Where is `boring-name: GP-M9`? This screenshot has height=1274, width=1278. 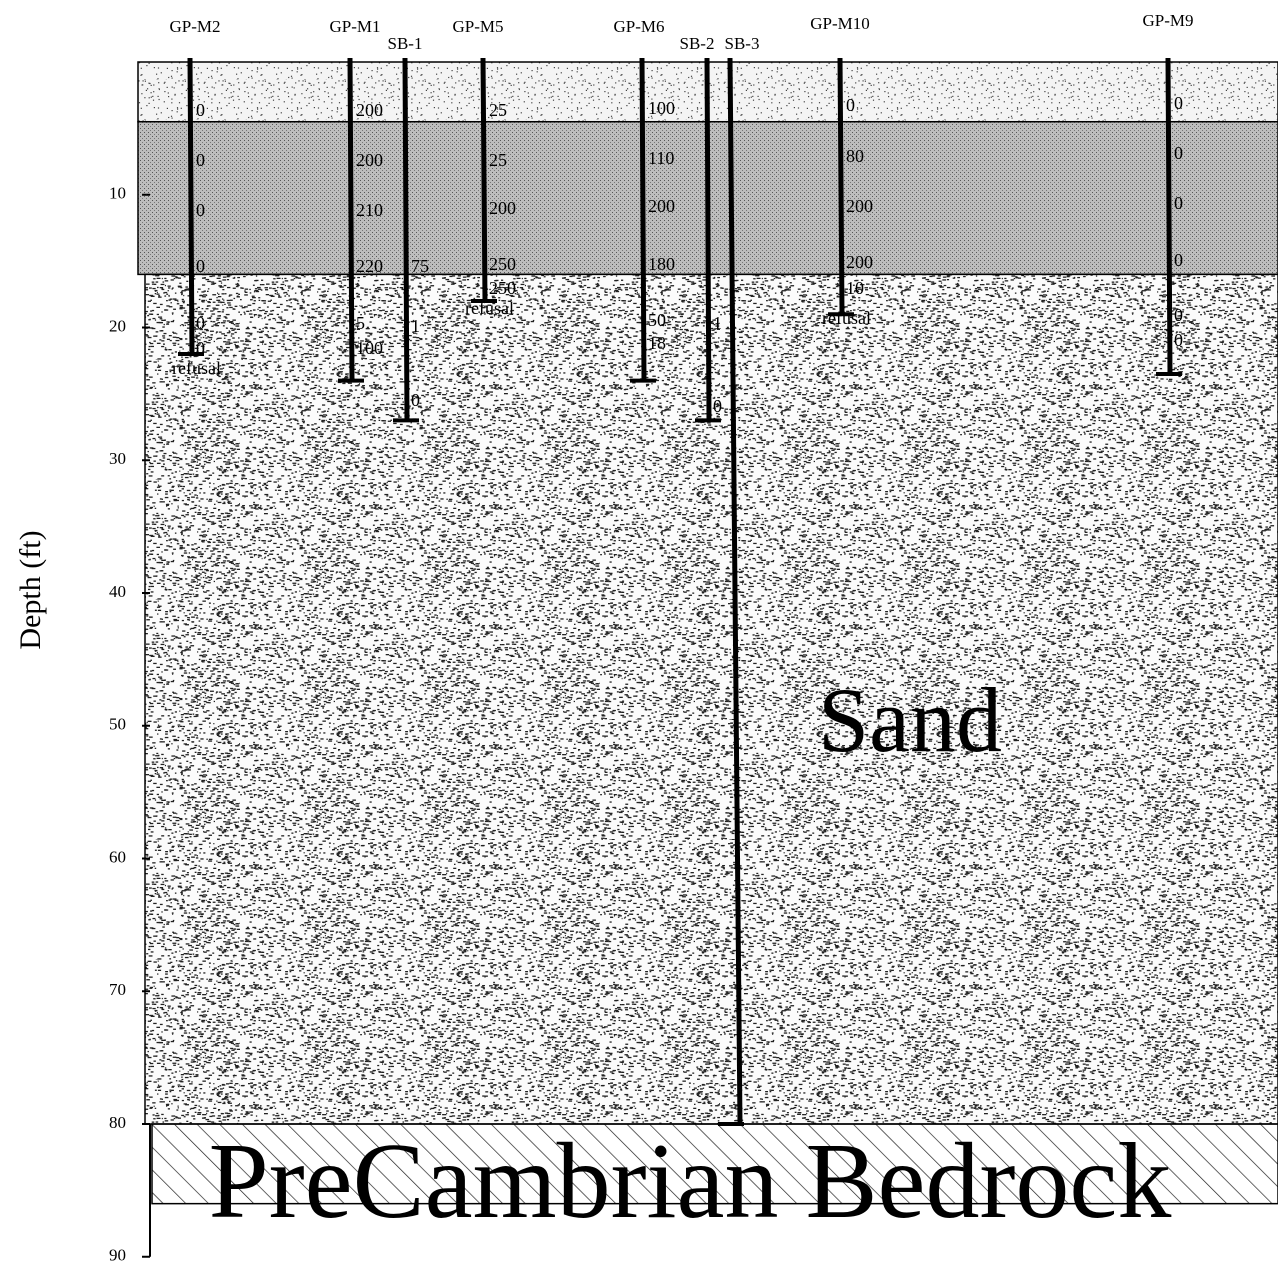
boring-name: GP-M9 is located at coordinates (1167, 20).